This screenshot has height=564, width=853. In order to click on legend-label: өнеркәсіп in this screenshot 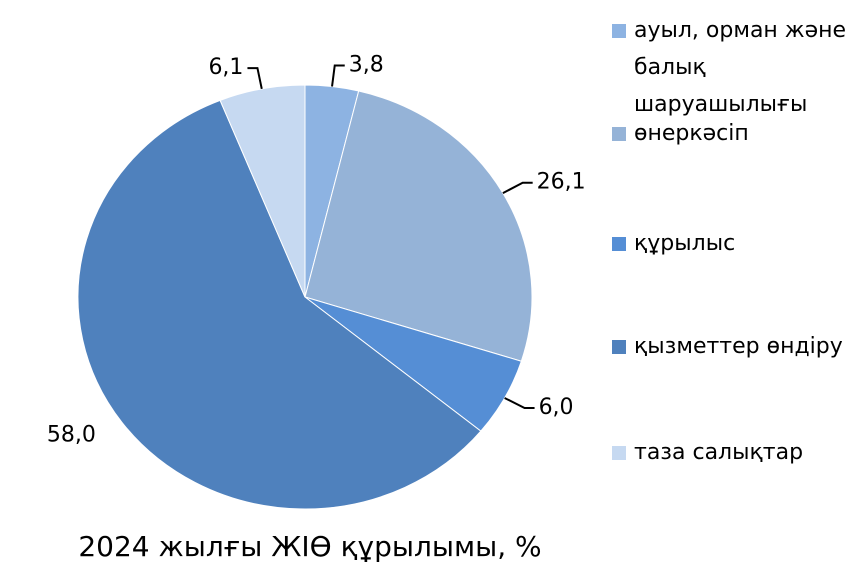, I will do `click(691, 133)`.